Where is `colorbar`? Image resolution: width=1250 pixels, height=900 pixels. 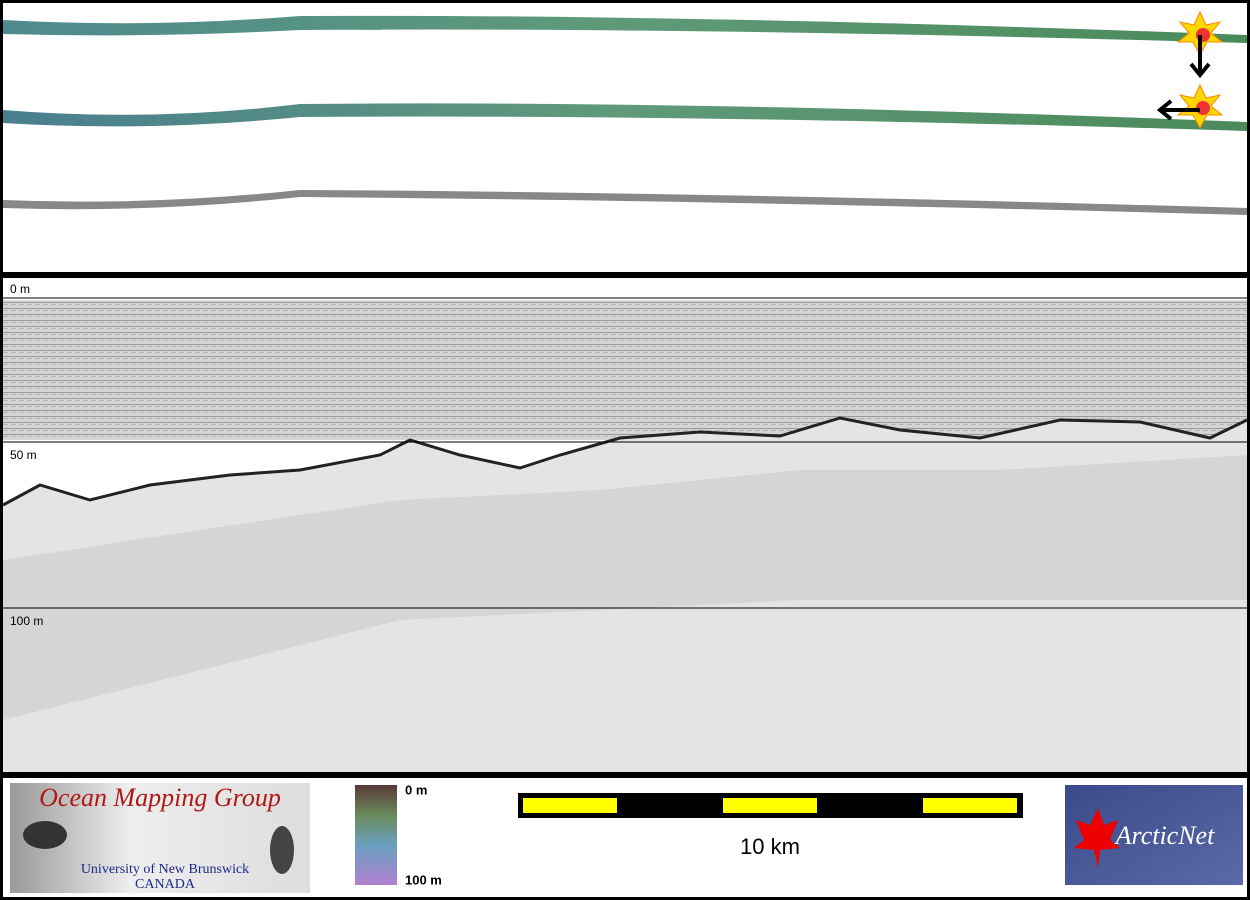 colorbar is located at coordinates (376, 835).